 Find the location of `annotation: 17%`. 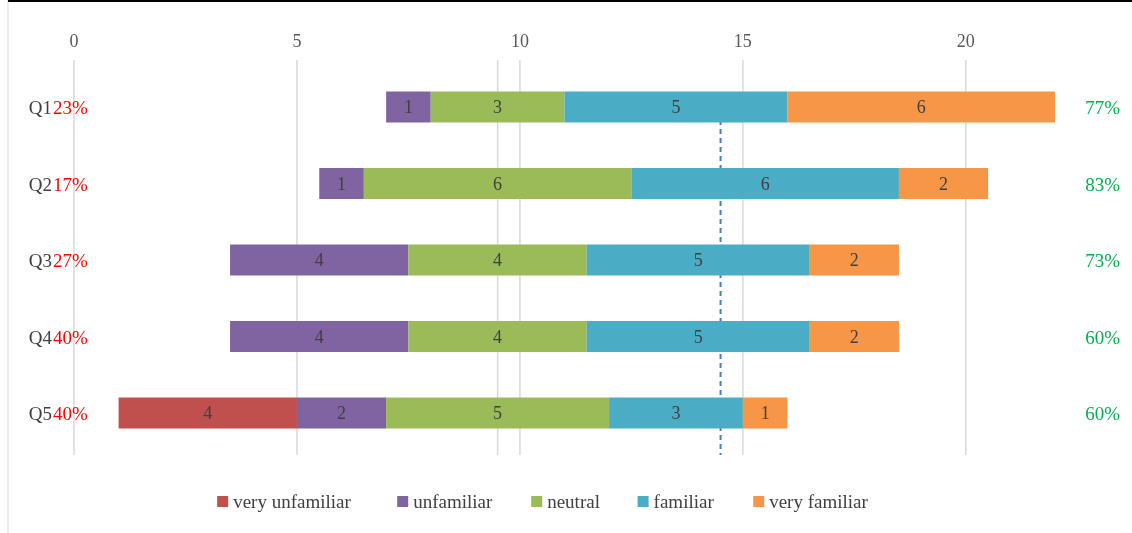

annotation: 17% is located at coordinates (70, 184).